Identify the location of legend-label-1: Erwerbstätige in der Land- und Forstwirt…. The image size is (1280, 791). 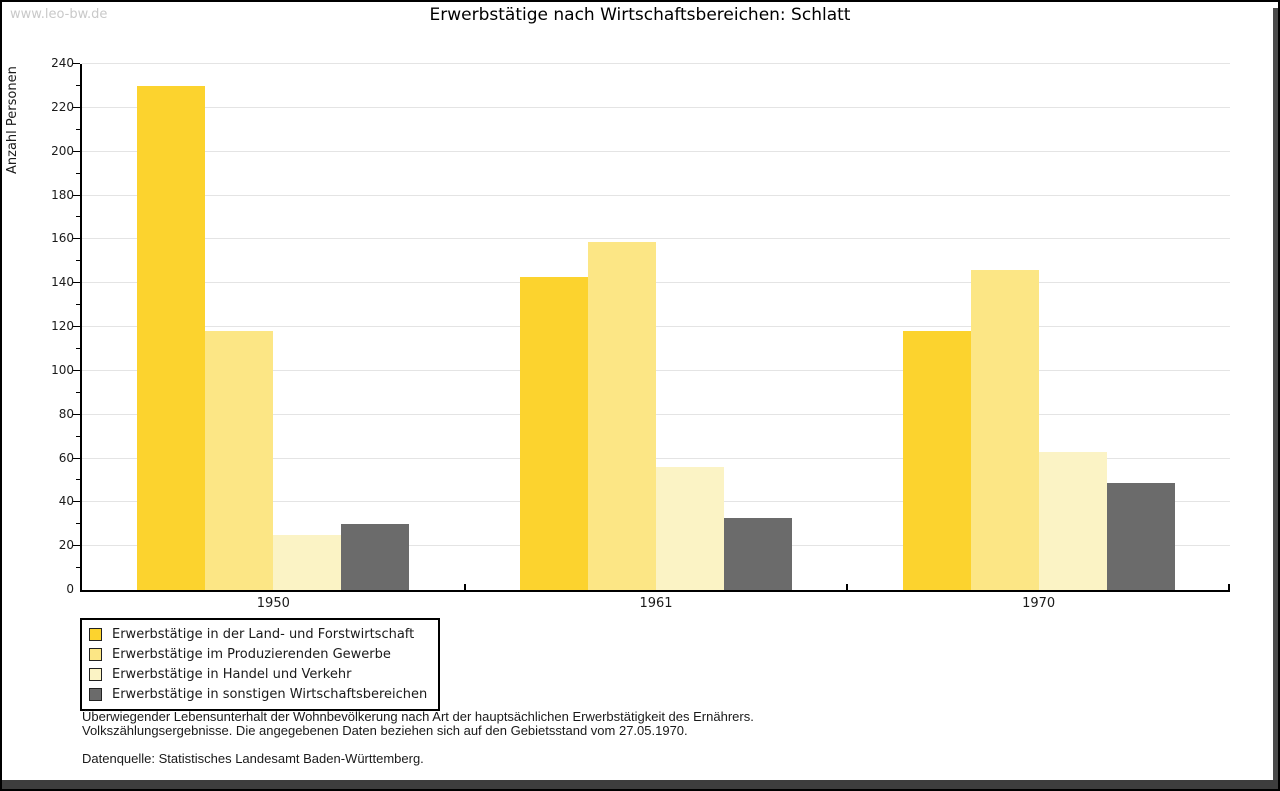
(263, 634).